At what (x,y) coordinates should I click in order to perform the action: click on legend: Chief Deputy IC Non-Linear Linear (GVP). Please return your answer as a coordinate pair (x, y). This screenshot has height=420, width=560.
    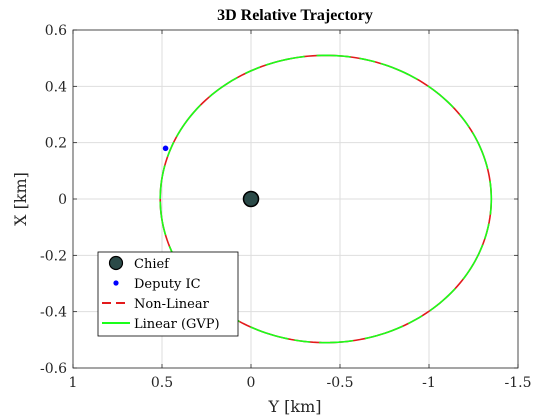
    Looking at the image, I should click on (168, 294).